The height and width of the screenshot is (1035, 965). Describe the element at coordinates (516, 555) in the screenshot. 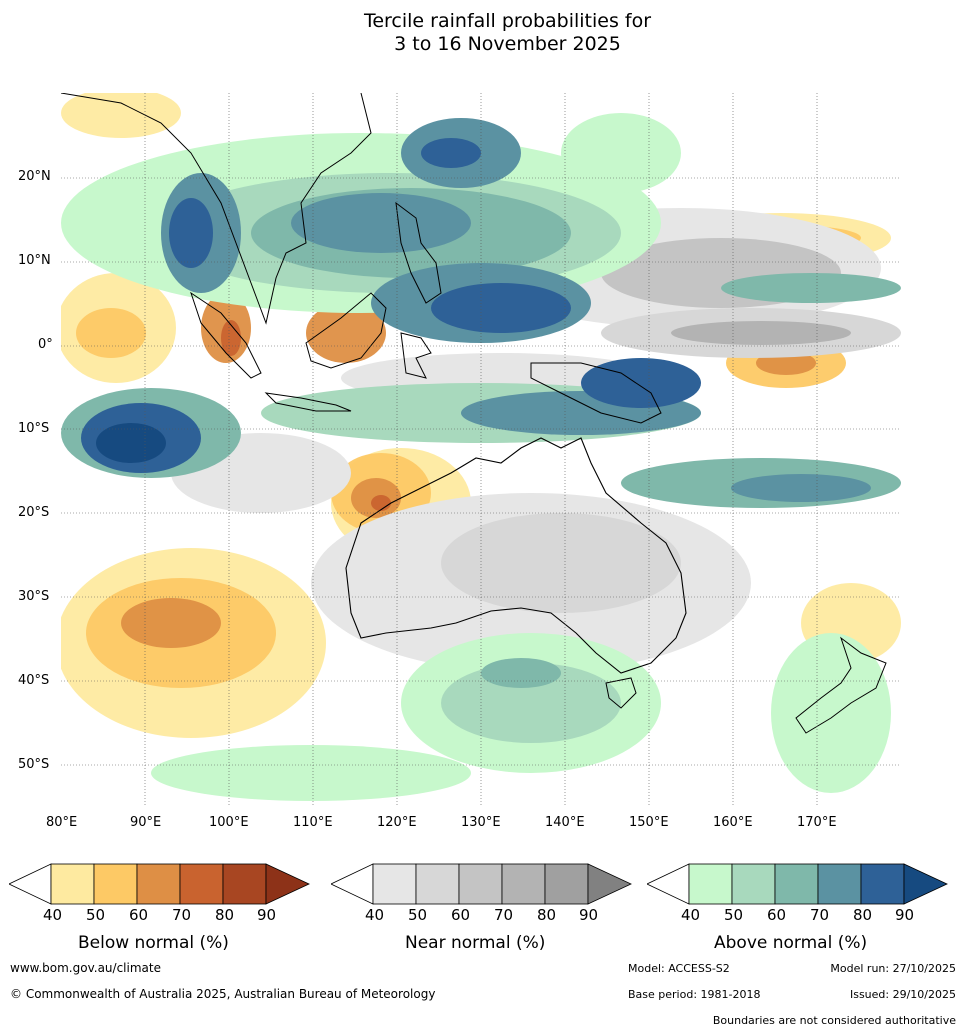

I see `australia-outline` at that location.